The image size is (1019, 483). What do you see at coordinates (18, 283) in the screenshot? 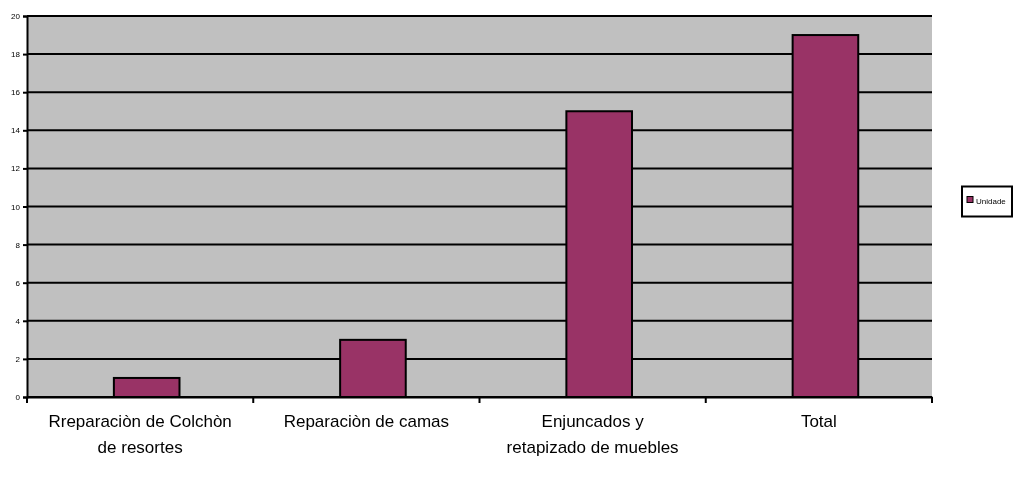
I see `y-tick-label: 6` at bounding box center [18, 283].